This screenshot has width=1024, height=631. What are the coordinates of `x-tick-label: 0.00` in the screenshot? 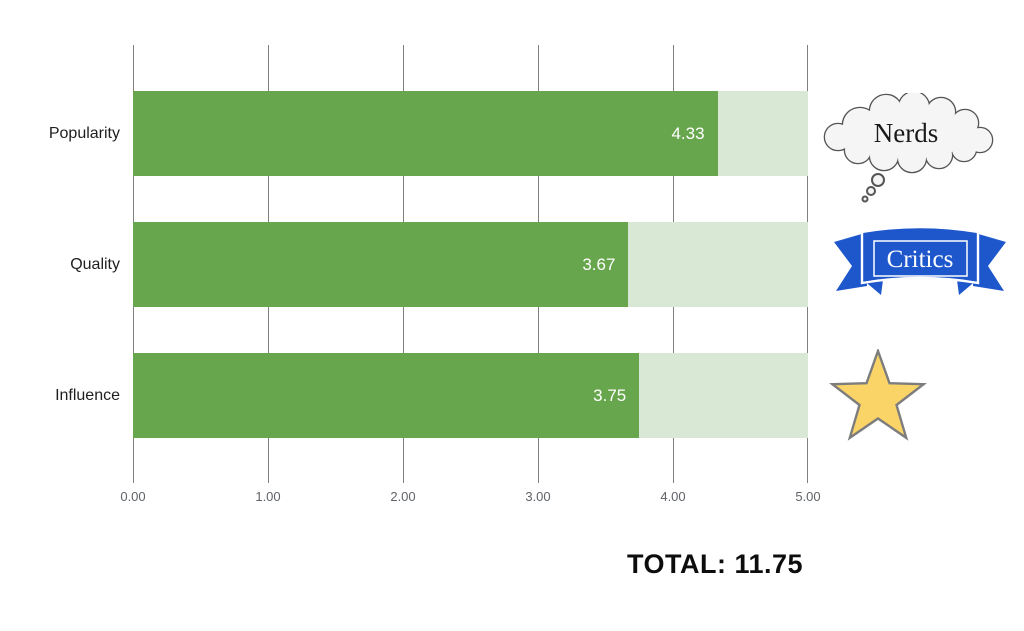 It's located at (133, 496).